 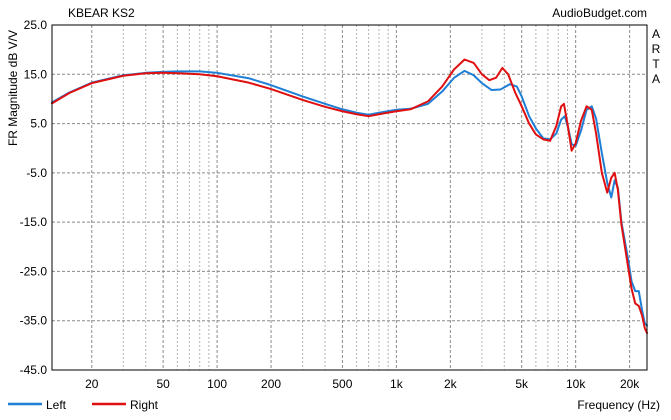 I want to click on x-tick-label: 5k, so click(x=522, y=384).